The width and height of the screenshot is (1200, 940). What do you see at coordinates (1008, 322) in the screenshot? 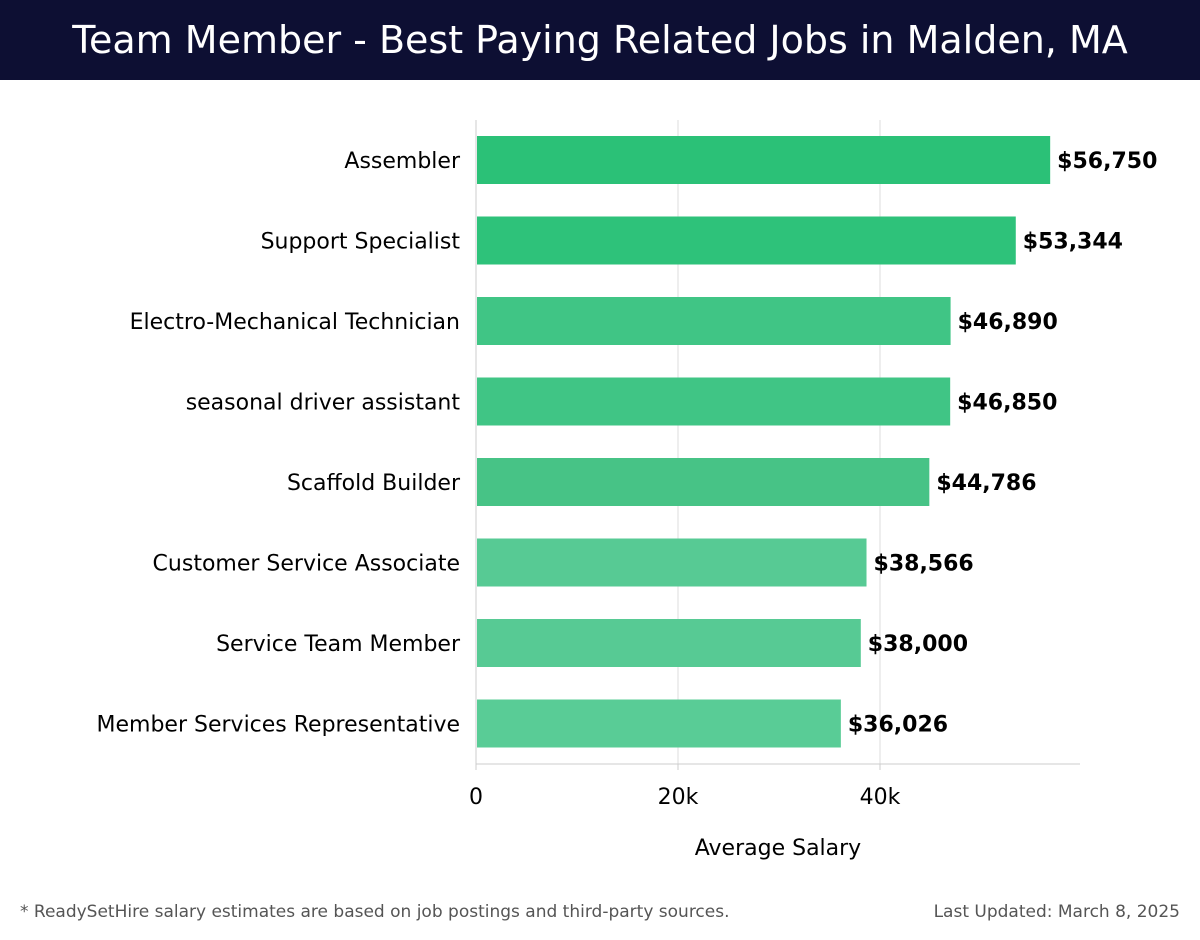
I see `value-label: $46,890` at bounding box center [1008, 322].